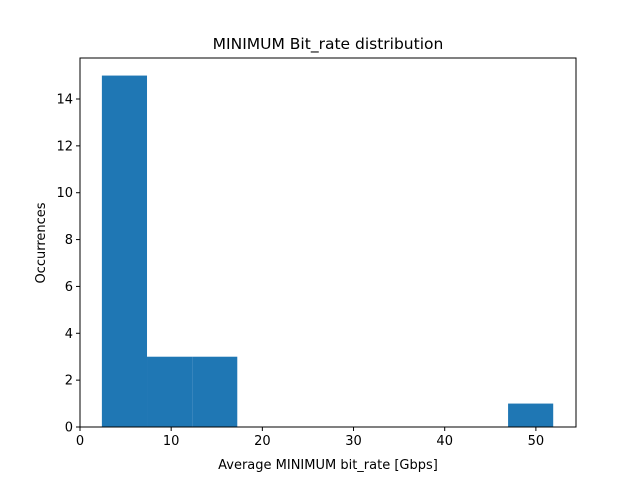 The image size is (640, 480). What do you see at coordinates (69, 287) in the screenshot?
I see `y-tick-label: 6` at bounding box center [69, 287].